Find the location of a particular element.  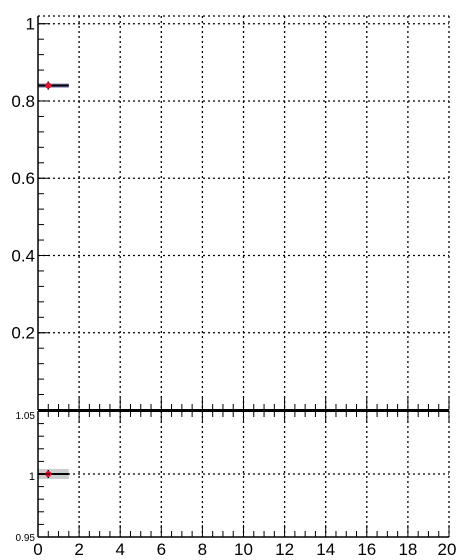

x-tick-label: 2 is located at coordinates (78, 549).